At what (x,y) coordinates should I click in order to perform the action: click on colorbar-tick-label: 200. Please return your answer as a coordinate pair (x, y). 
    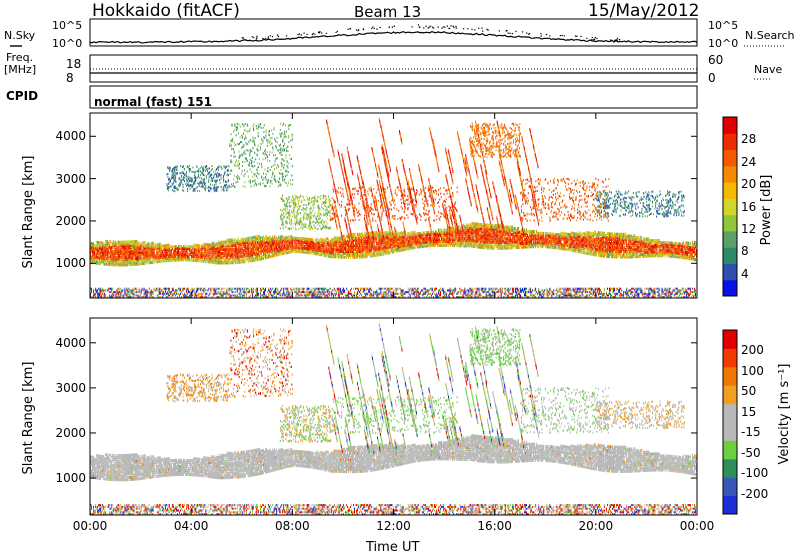
    Looking at the image, I should click on (752, 350).